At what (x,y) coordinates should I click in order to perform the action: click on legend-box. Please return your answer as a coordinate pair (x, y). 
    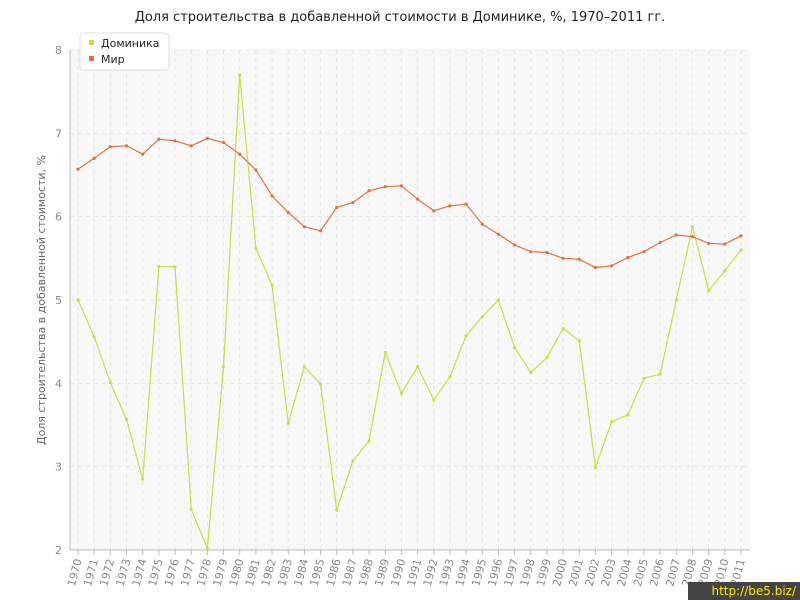
    Looking at the image, I should click on (124, 51).